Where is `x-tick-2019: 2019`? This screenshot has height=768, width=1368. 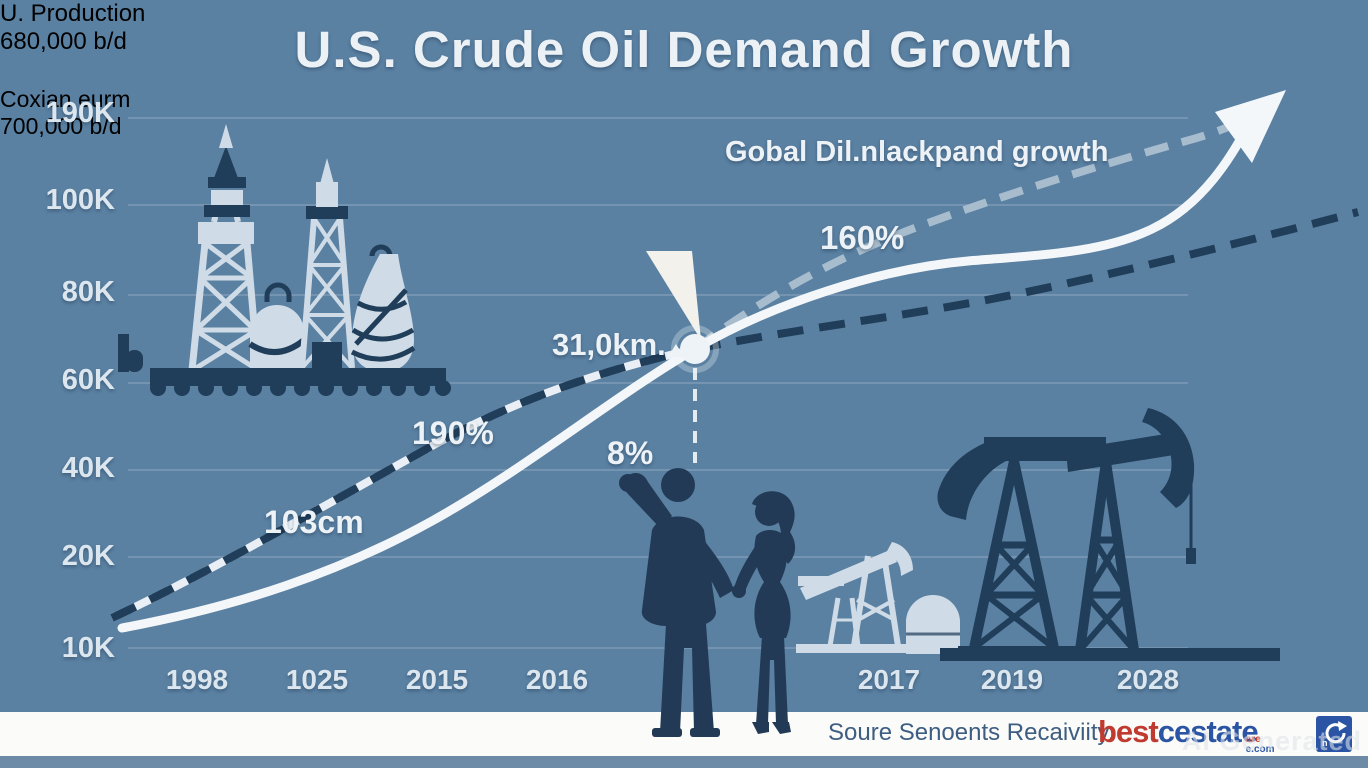 x-tick-2019: 2019 is located at coordinates (1012, 679).